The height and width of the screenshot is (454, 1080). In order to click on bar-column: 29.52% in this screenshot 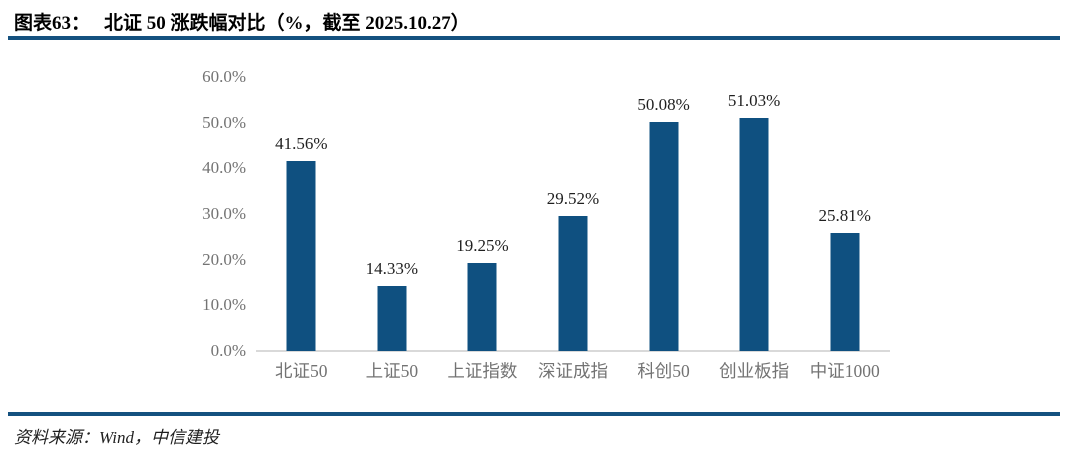, I will do `click(573, 214)`.